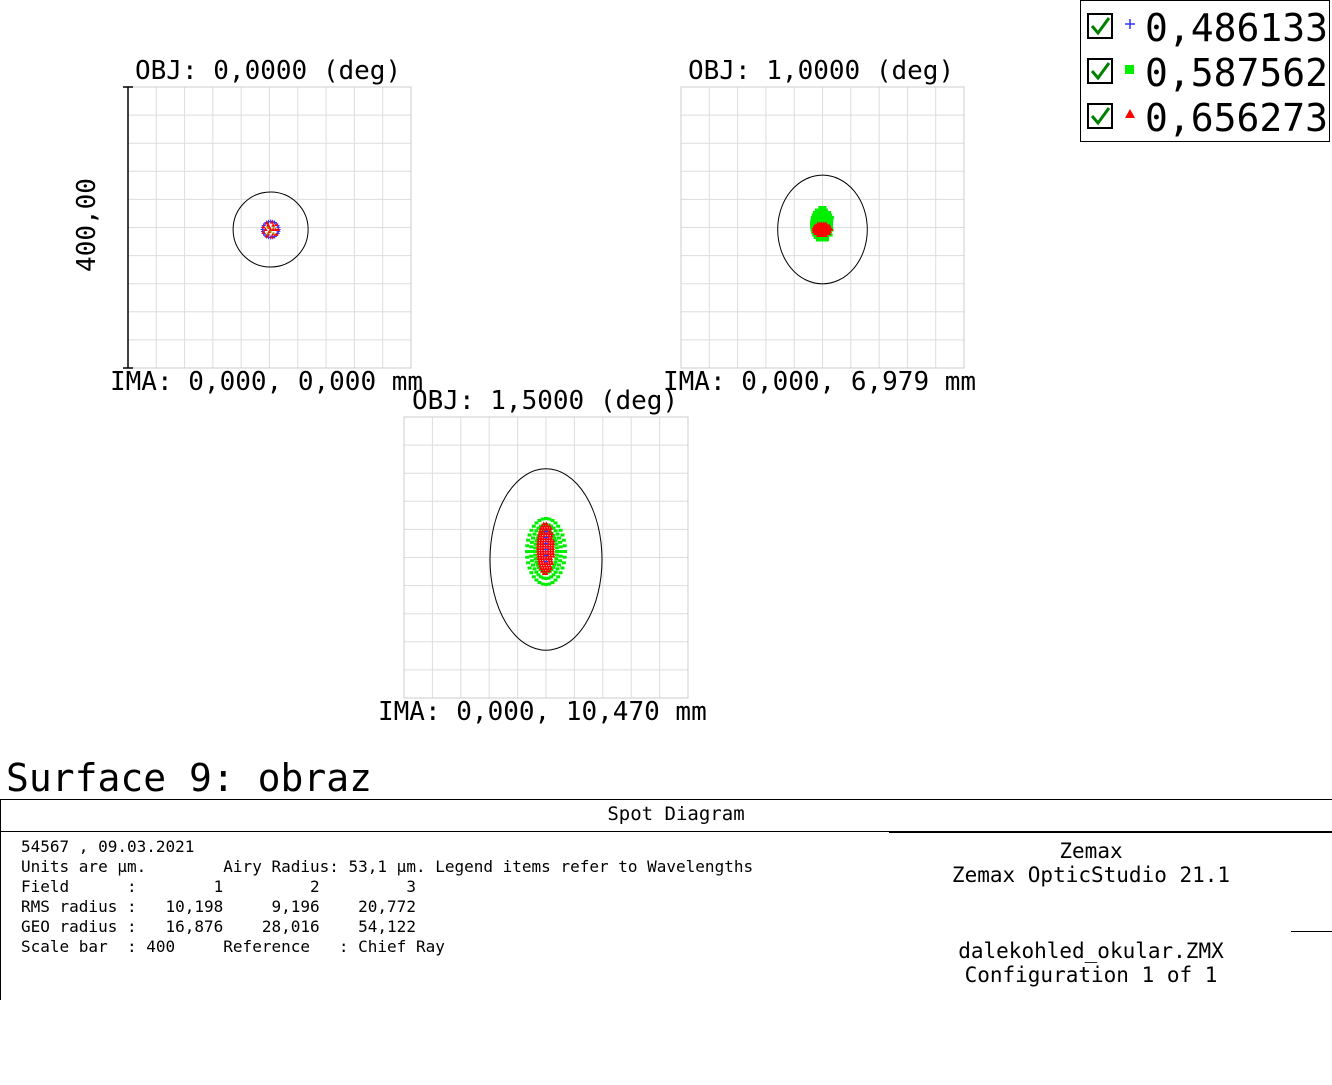 The width and height of the screenshot is (1332, 1085). Describe the element at coordinates (218, 926) in the screenshot. I see `info-line-geo: GEO radius : 16,876 28,016 54,122` at that location.